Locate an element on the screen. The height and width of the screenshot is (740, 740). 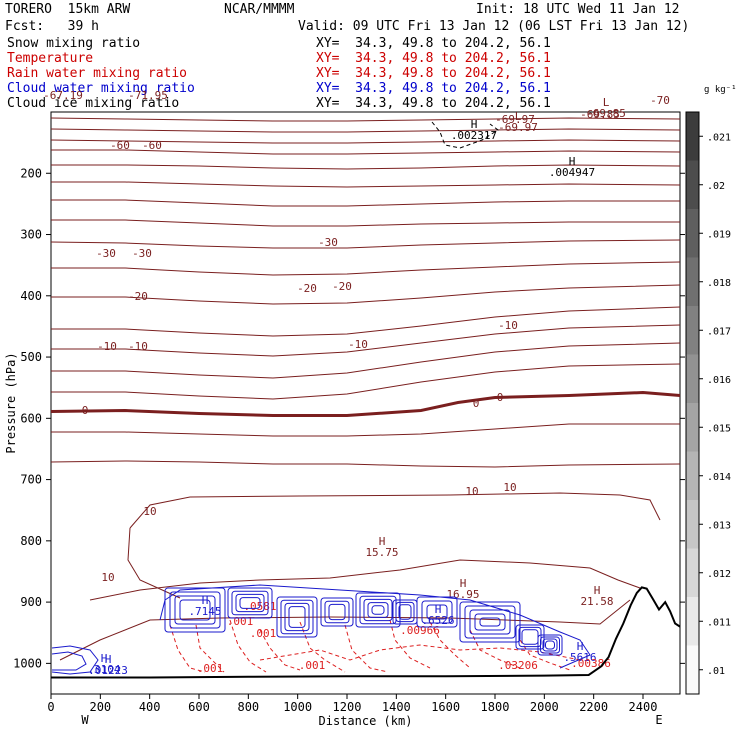
x-tick-label: 400 is located at coordinates (150, 707).